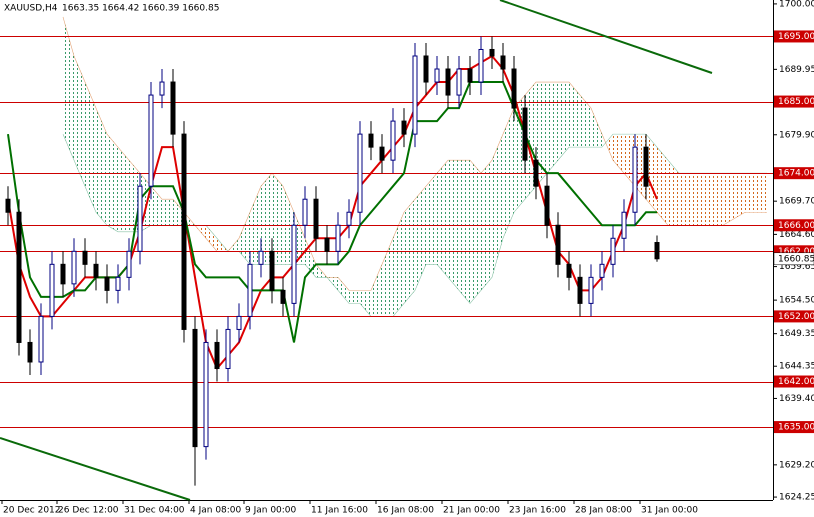  I want to click on chart-title: XAUUSD,H4, so click(31, 9).